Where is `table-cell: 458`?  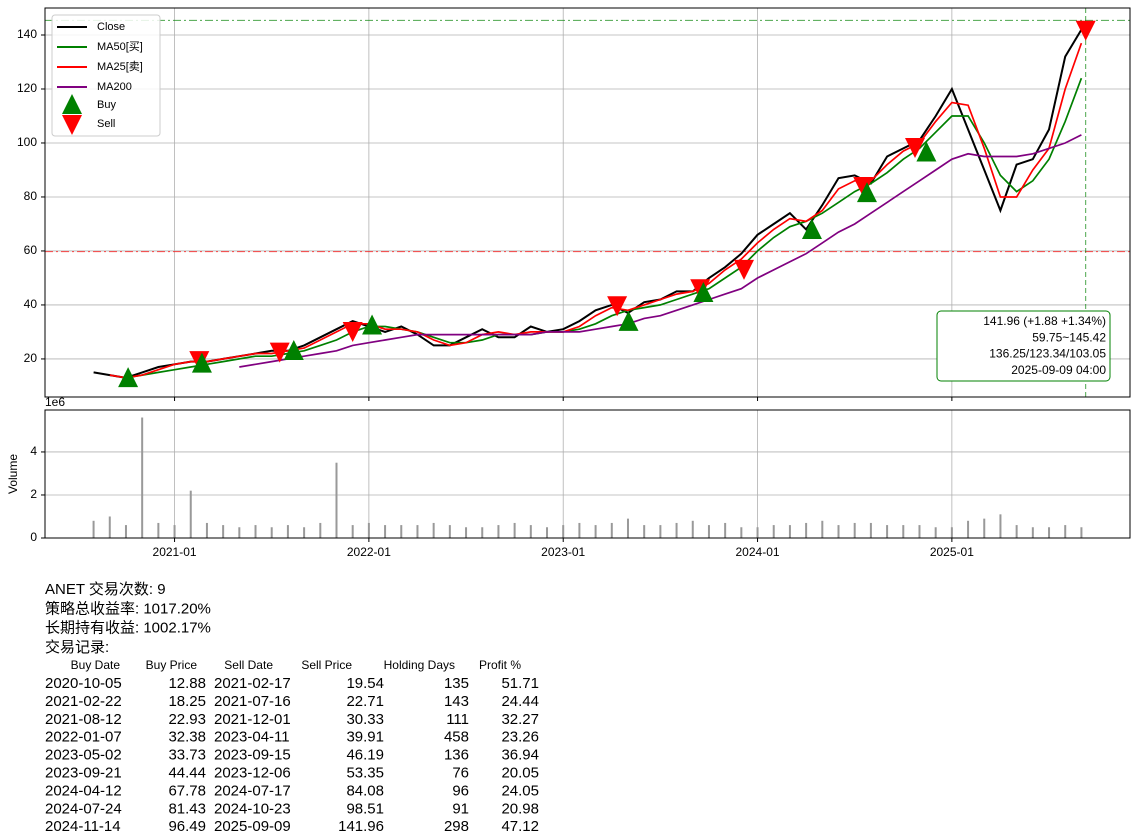 table-cell: 458 is located at coordinates (456, 737).